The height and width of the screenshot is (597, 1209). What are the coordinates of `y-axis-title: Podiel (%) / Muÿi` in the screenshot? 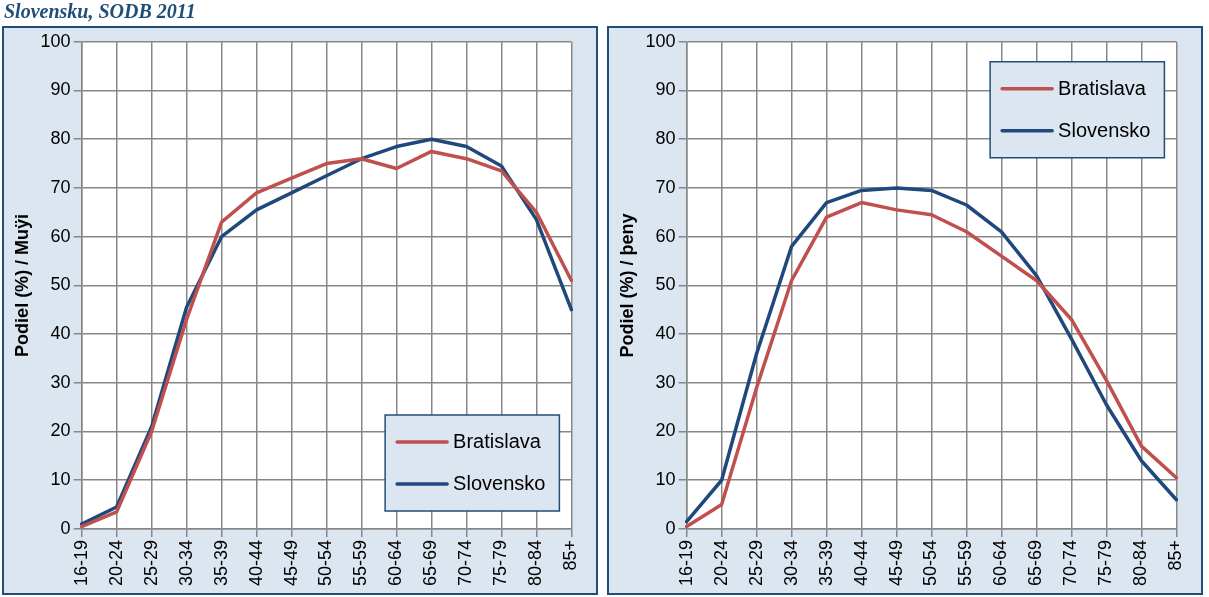 It's located at (21, 285).